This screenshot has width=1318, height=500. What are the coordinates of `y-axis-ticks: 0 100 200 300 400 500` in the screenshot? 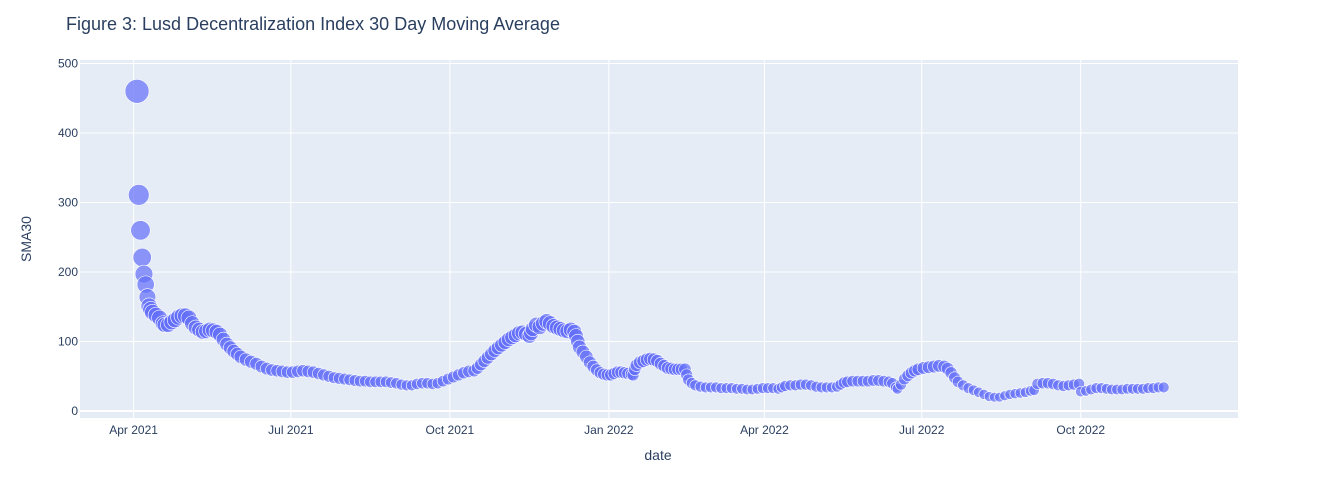 It's located at (68, 237).